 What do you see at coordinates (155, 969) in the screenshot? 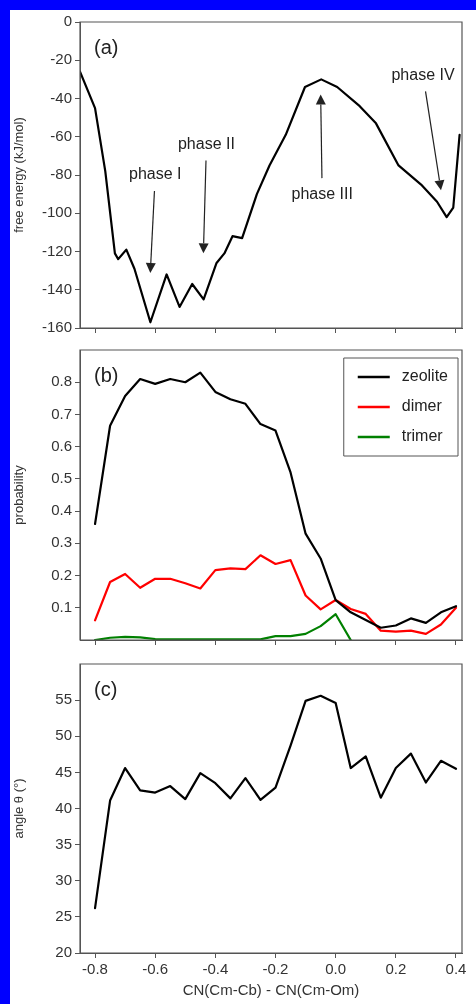
I see `x-tick-label: -0.6` at bounding box center [155, 969].